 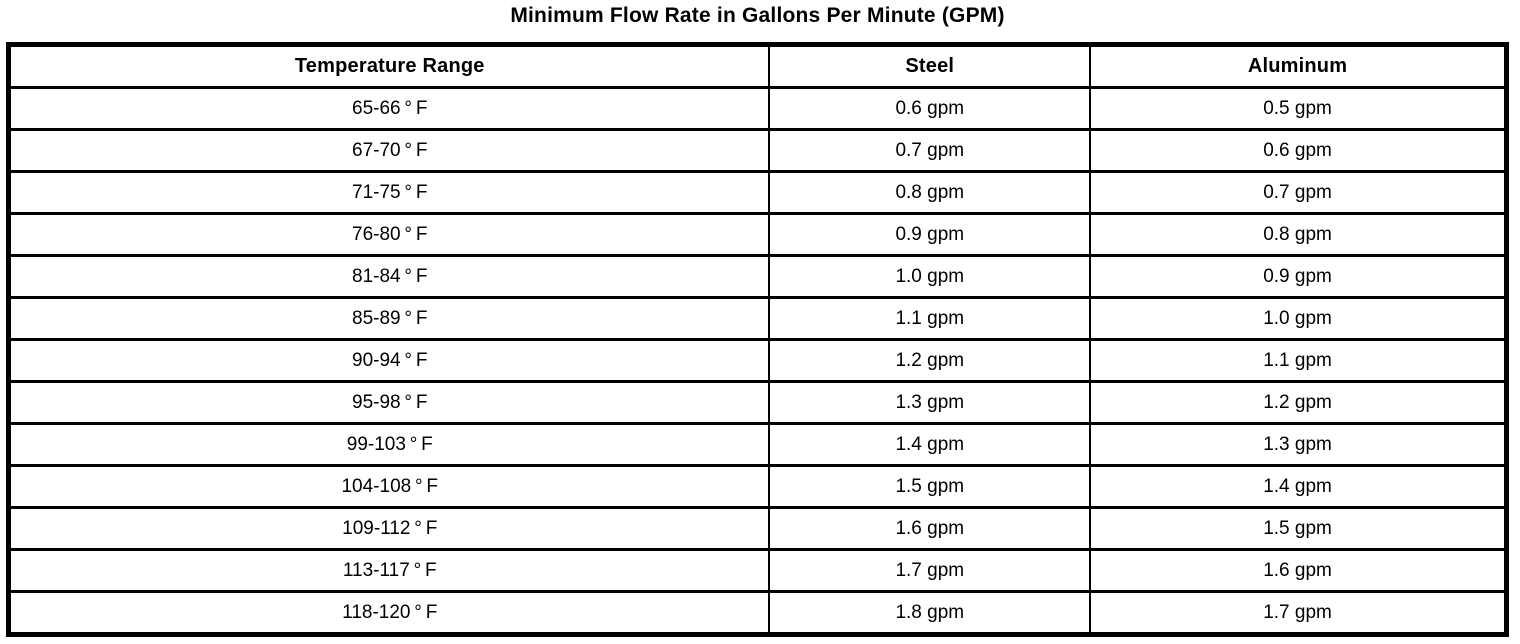 I want to click on table-row: 95-98 ° F 1.3 gpm 1.2 gpm, so click(x=757, y=402).